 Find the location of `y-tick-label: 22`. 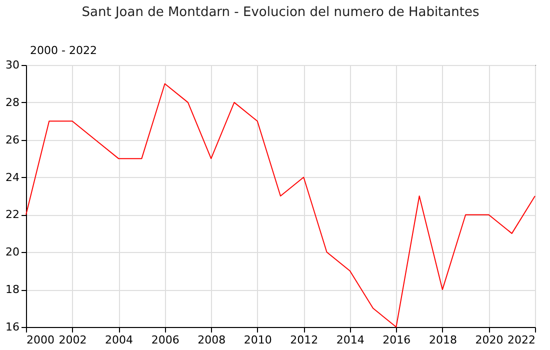

y-tick-label: 22 is located at coordinates (13, 215).